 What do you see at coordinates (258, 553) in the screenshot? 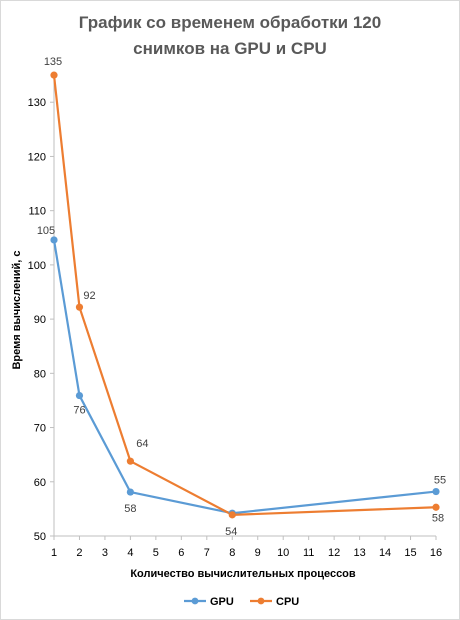
I see `x-tick-label: 9` at bounding box center [258, 553].